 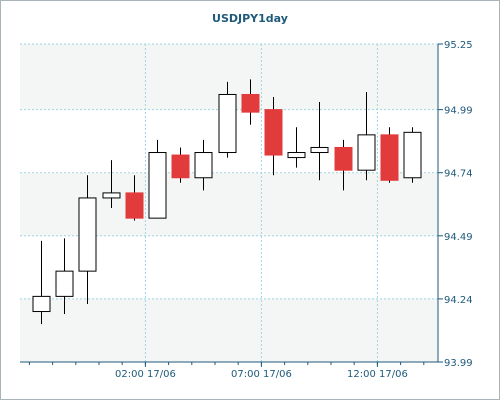 What do you see at coordinates (145, 374) in the screenshot?
I see `x-tick-label: 02:00 17/06` at bounding box center [145, 374].